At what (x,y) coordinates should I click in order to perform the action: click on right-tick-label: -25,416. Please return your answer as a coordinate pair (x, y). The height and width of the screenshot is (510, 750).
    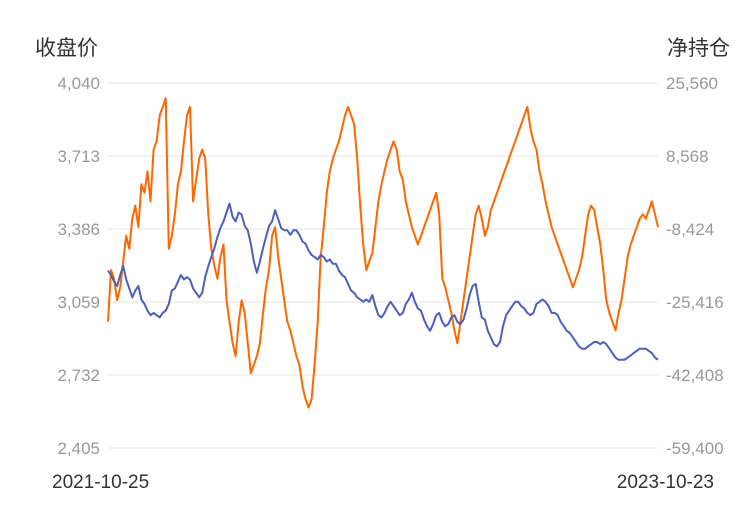
    Looking at the image, I should click on (695, 302).